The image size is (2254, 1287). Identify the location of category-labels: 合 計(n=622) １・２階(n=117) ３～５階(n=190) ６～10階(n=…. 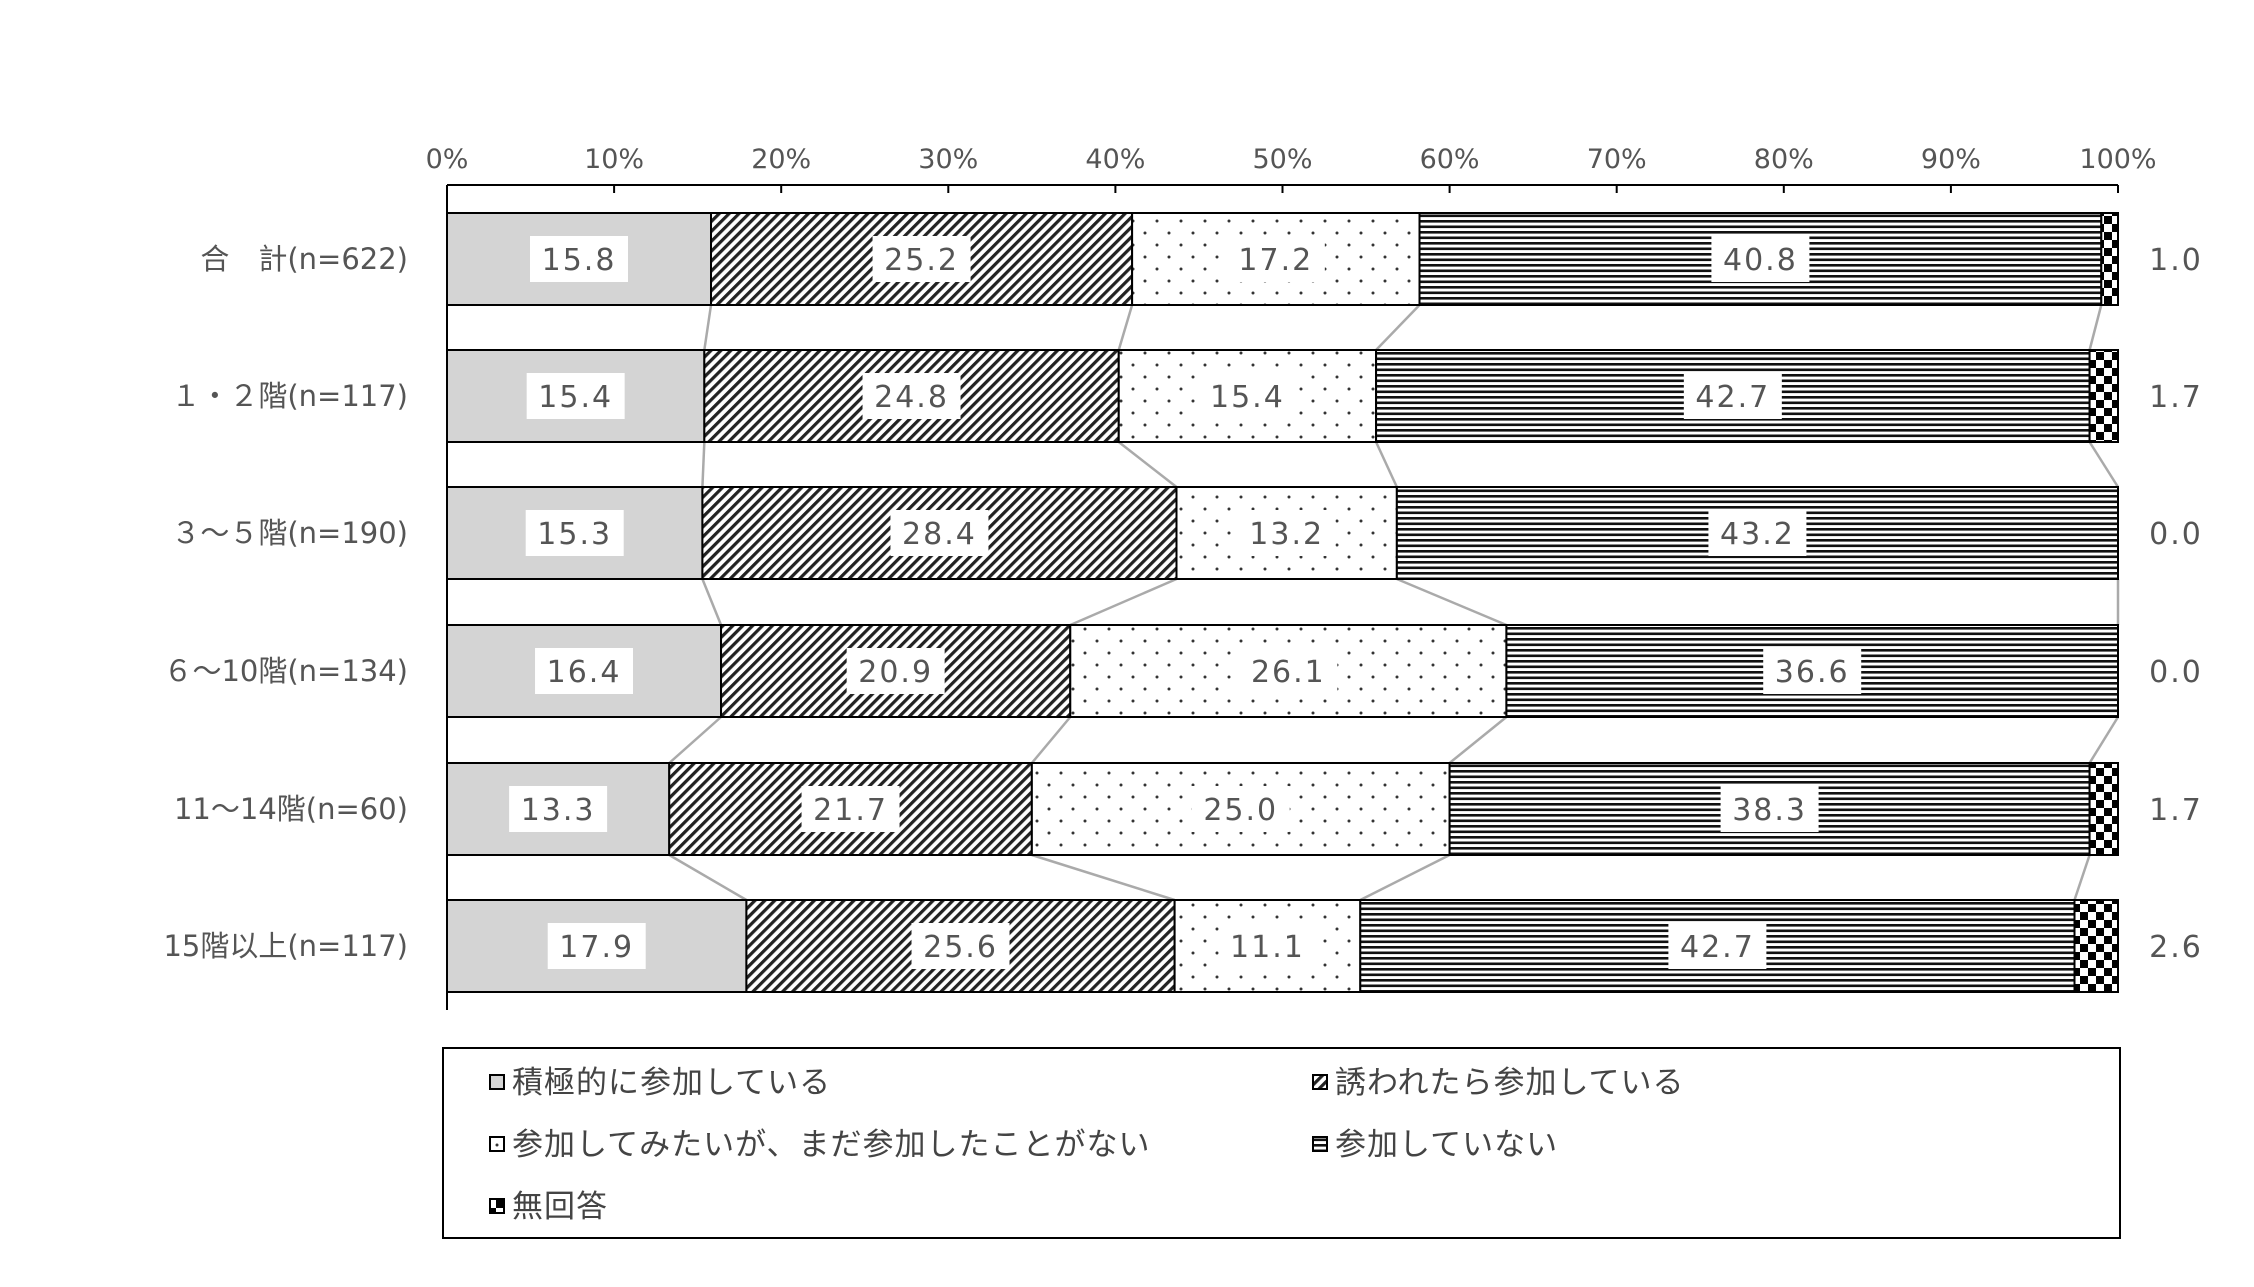
(285, 602).